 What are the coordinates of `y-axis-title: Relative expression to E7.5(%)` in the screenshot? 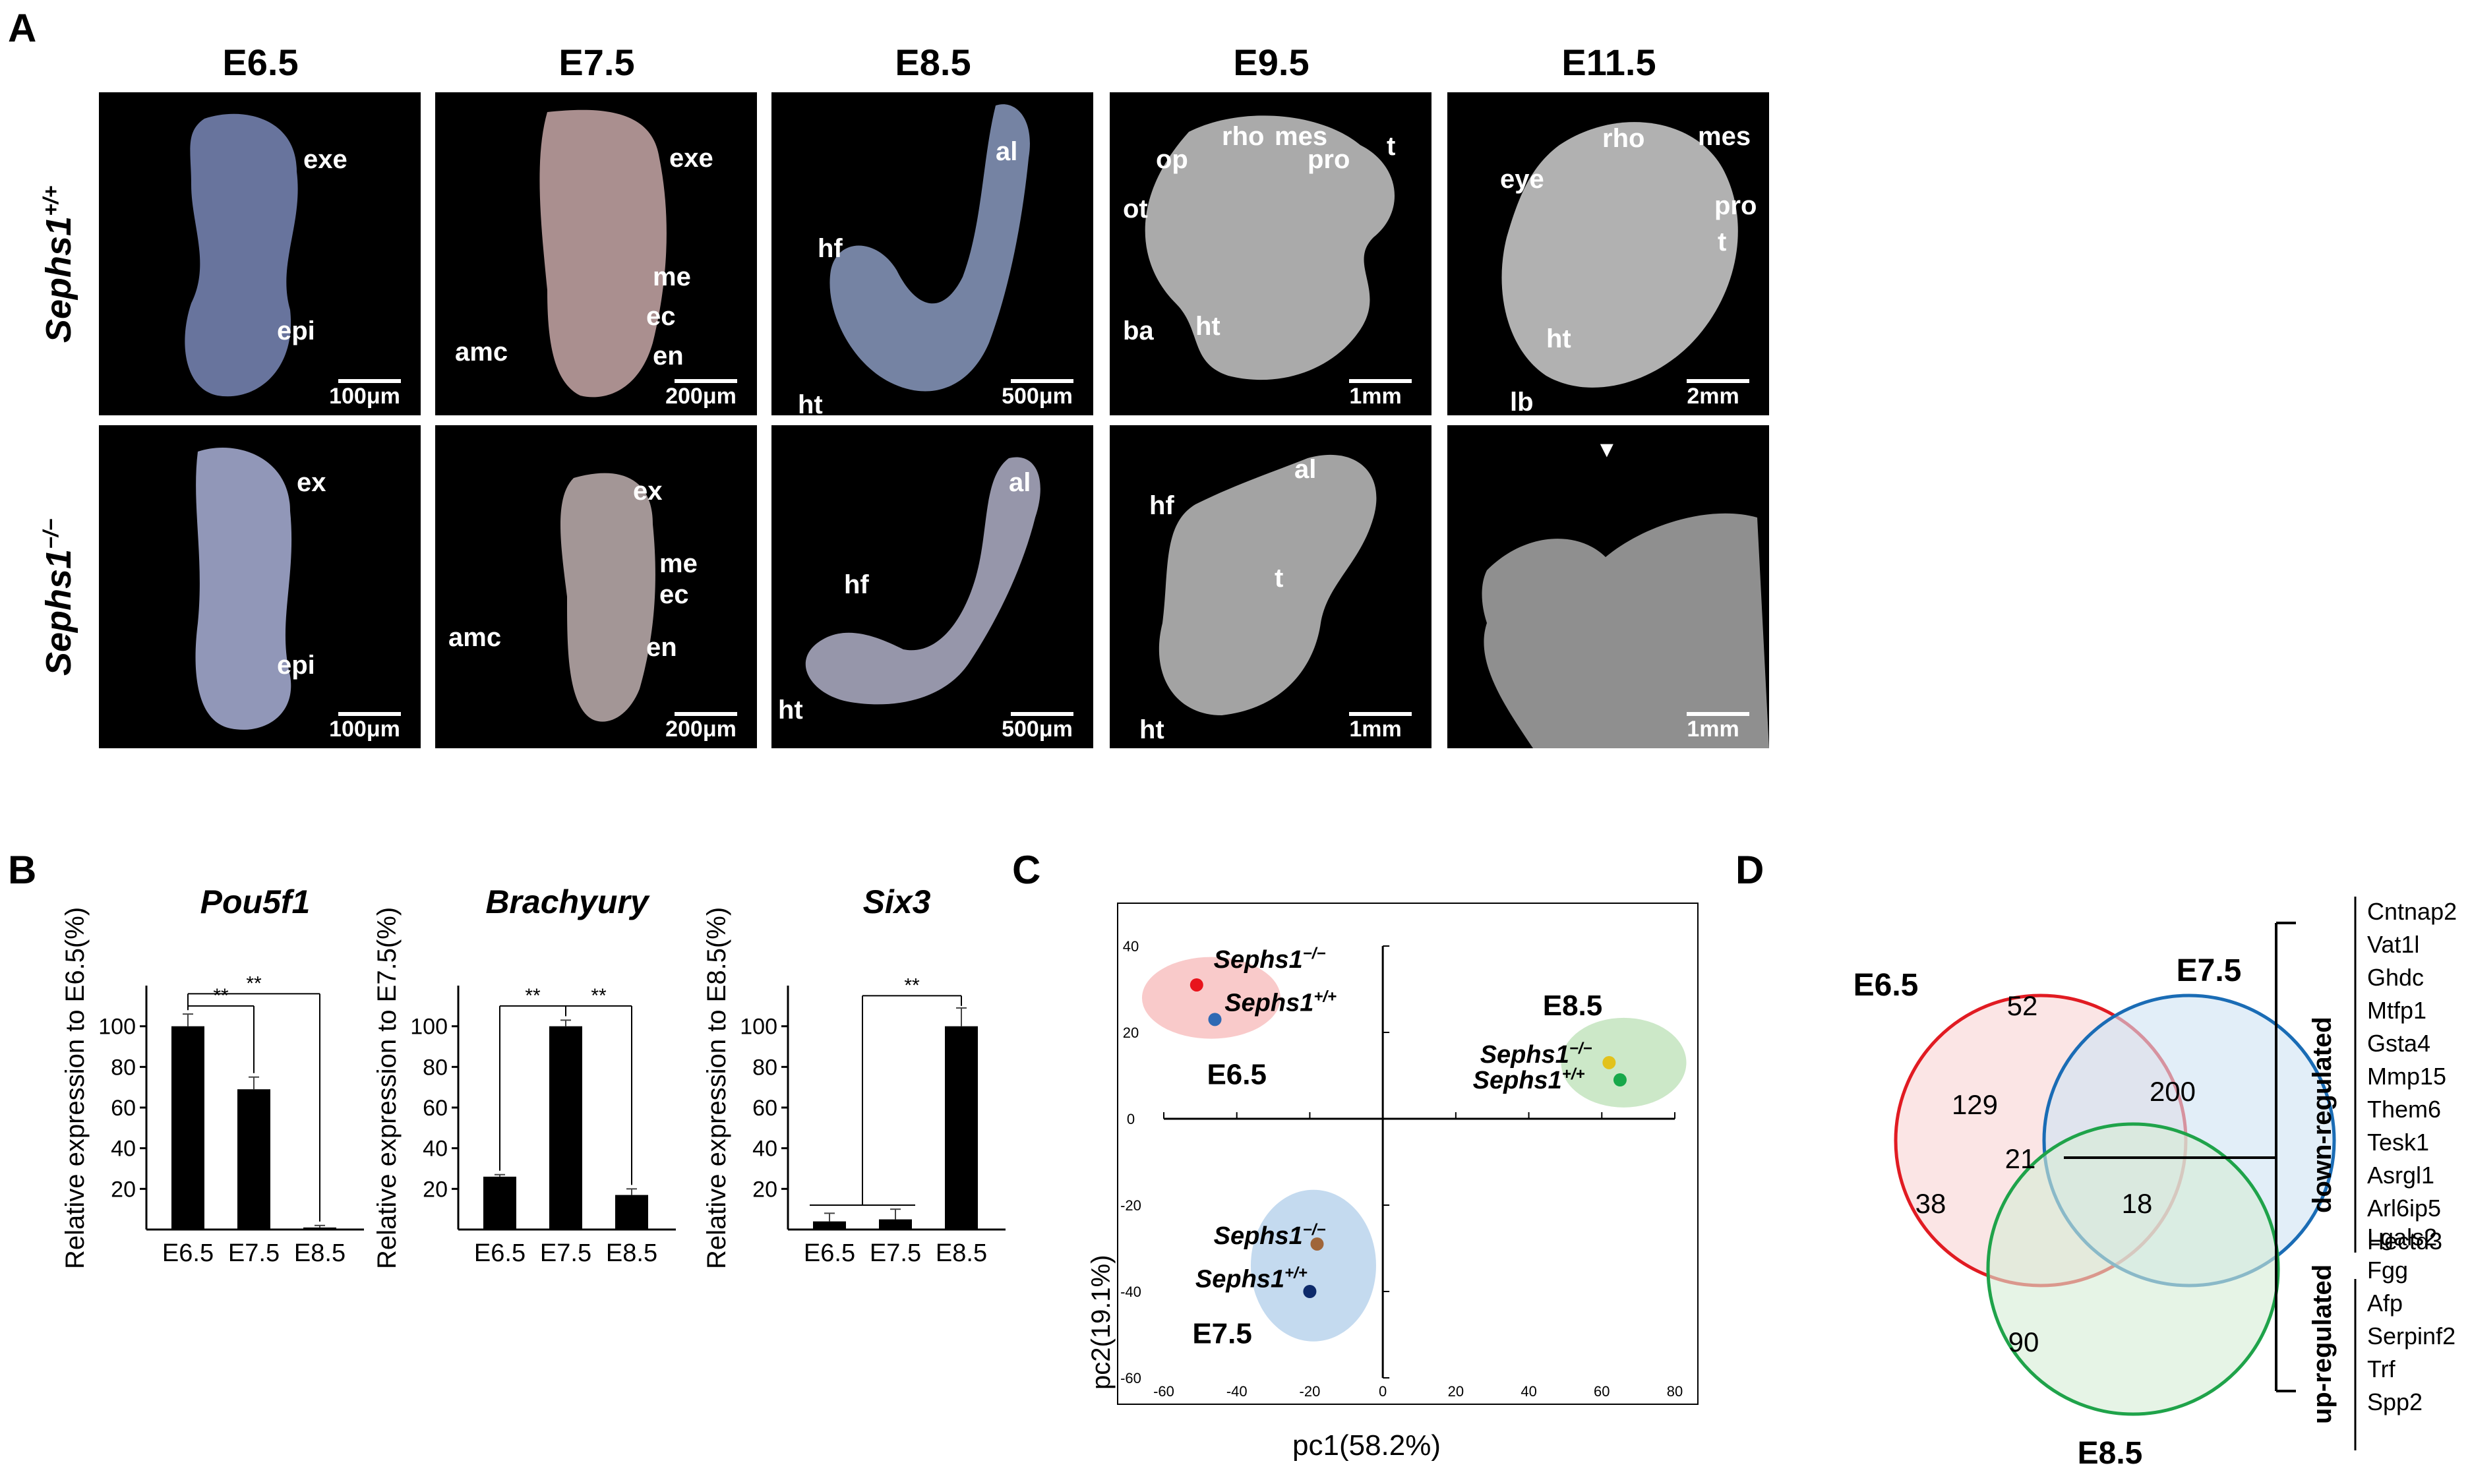 It's located at (387, 1088).